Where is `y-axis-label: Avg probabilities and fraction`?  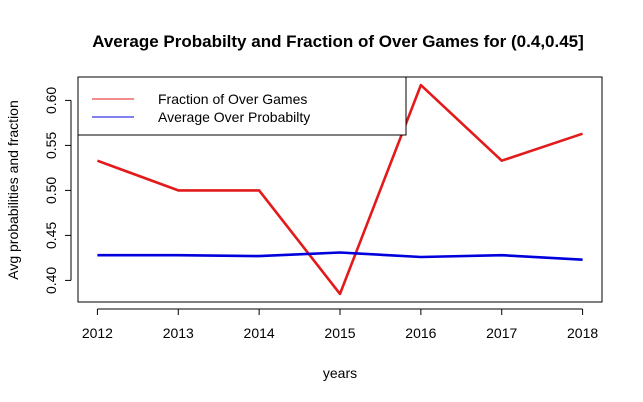
y-axis-label: Avg probabilities and fraction is located at coordinates (13, 190).